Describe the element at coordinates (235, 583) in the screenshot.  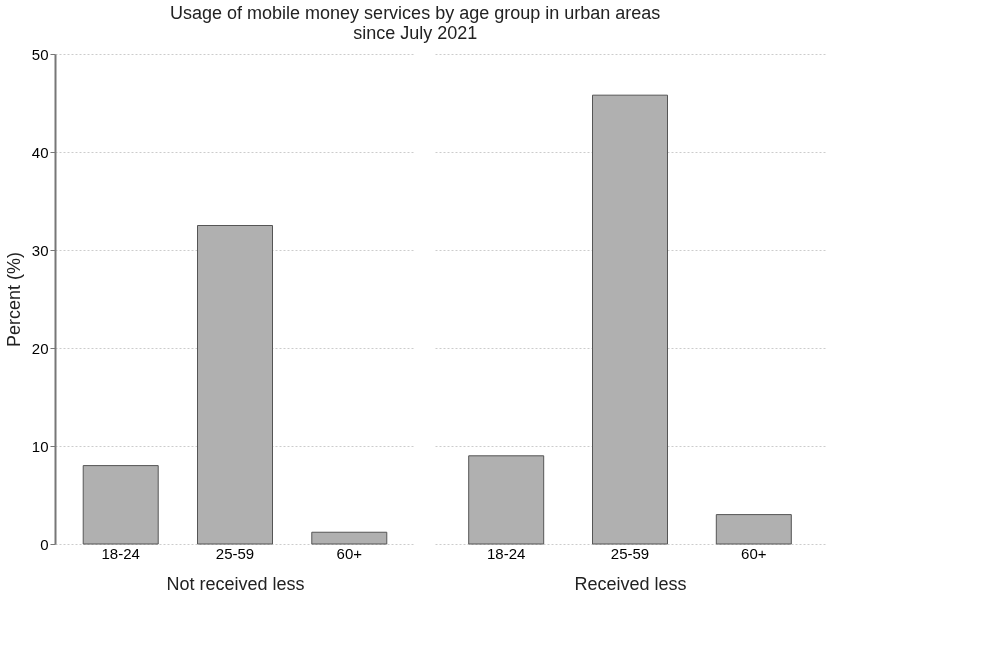
I see `x-axis-title: Not received less` at that location.